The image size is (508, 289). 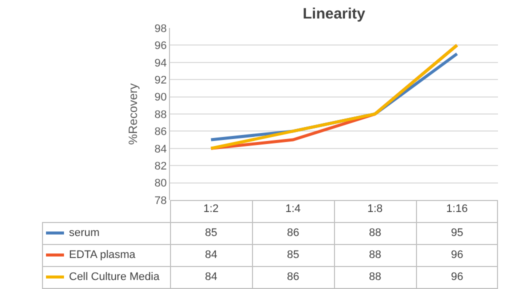 I want to click on x-tick-label: 1:4, so click(x=293, y=209).